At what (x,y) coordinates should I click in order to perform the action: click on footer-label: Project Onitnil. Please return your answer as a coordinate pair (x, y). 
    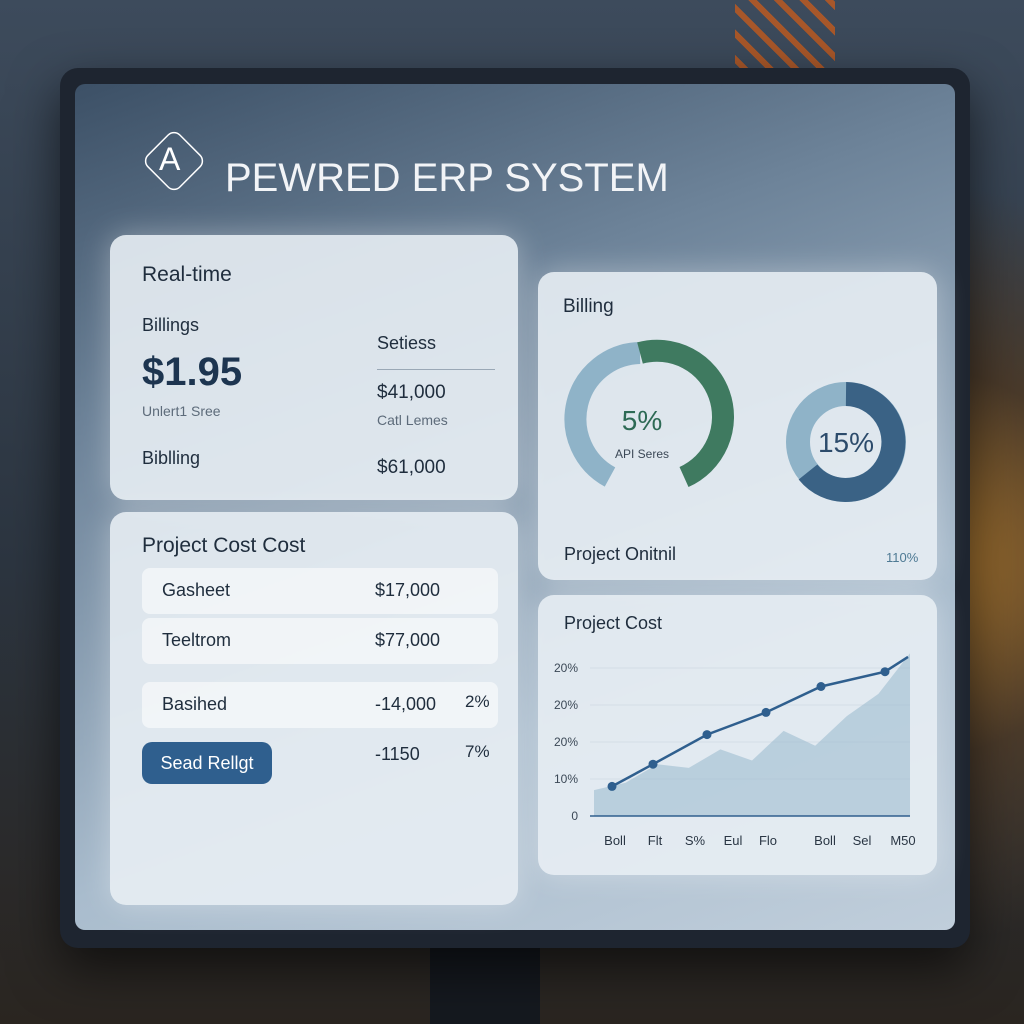
    Looking at the image, I should click on (620, 554).